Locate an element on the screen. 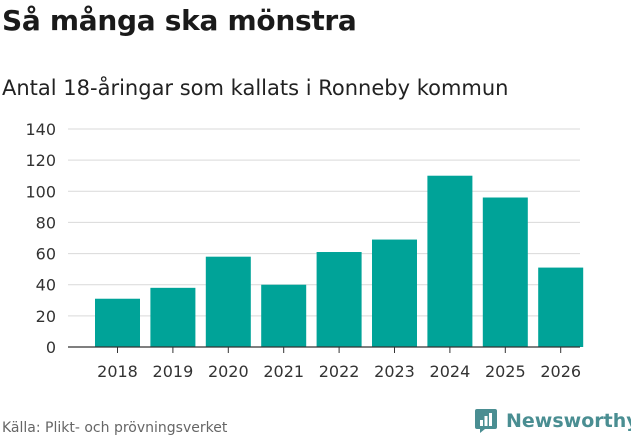 This screenshot has width=631, height=439. x-axis-ticks: 2018 2019 2020 2021 2022 2023 2024 2025 2026 is located at coordinates (324, 363).